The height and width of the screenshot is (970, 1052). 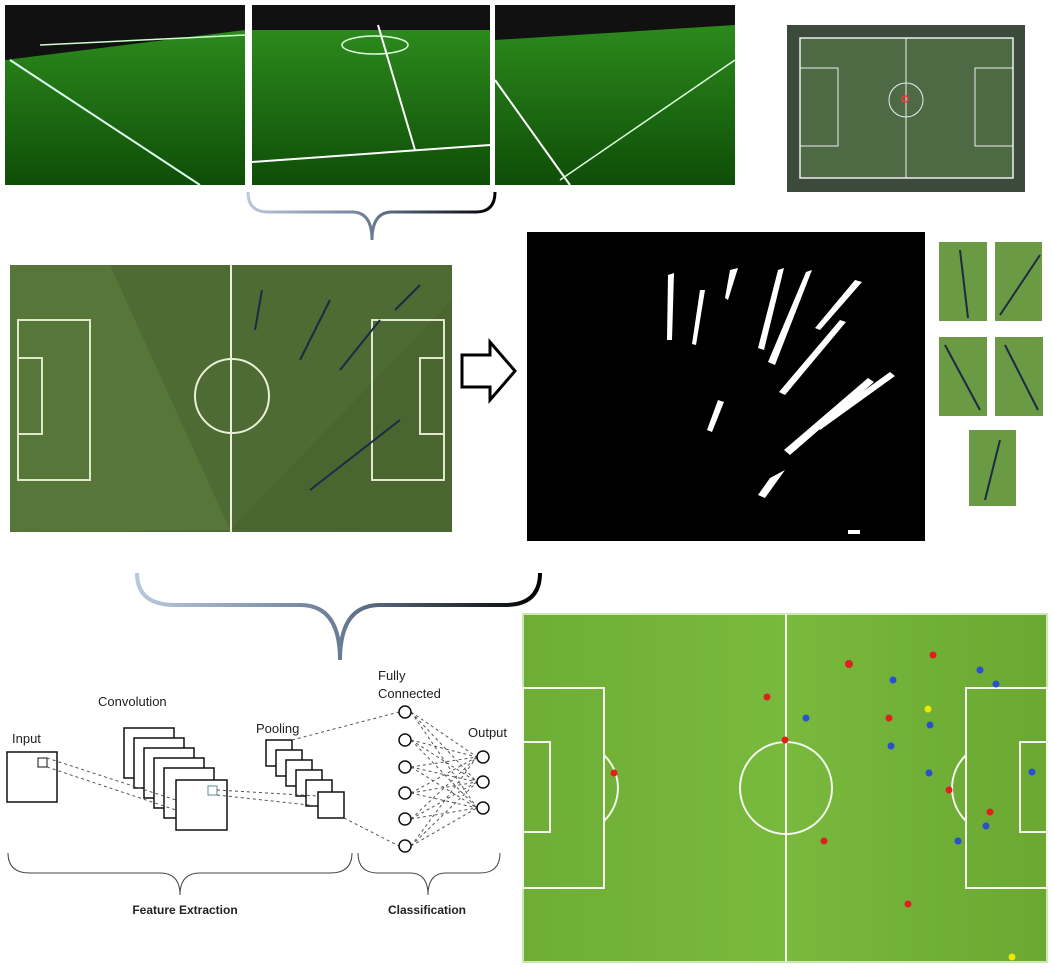 What do you see at coordinates (277, 728) in the screenshot?
I see `label: Pooling` at bounding box center [277, 728].